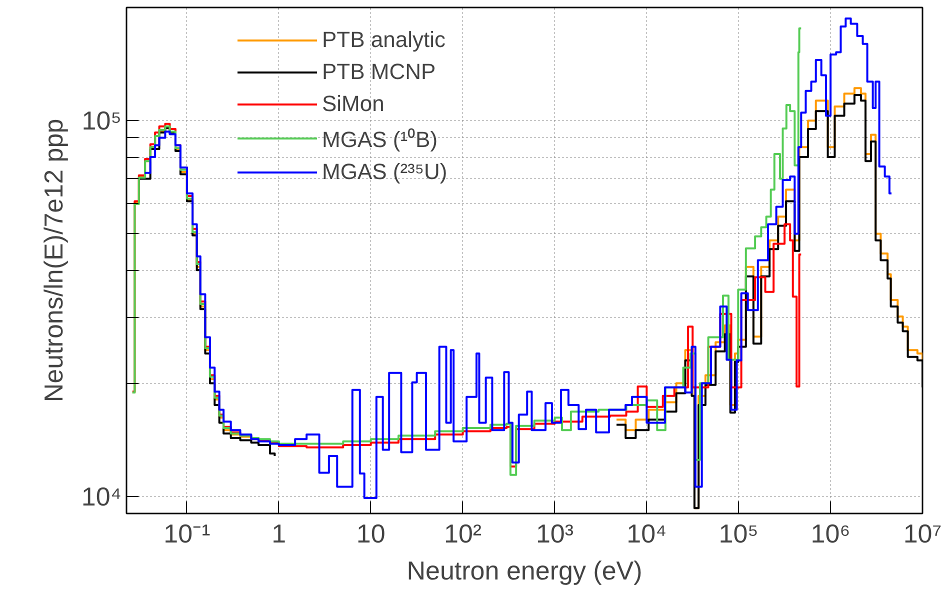 This screenshot has width=948, height=594. I want to click on x-tick-label: 10⁴, so click(646, 533).